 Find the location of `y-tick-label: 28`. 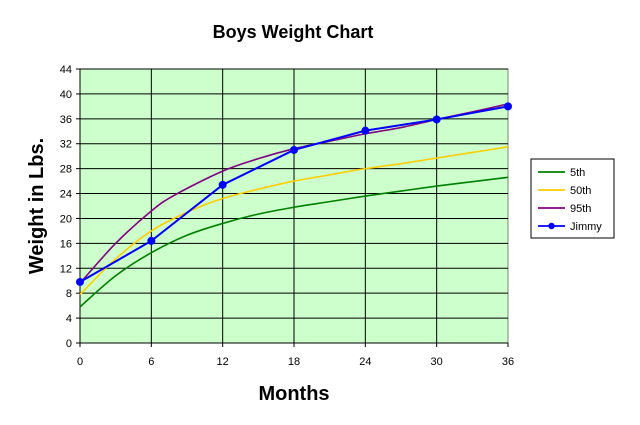

y-tick-label: 28 is located at coordinates (66, 170).